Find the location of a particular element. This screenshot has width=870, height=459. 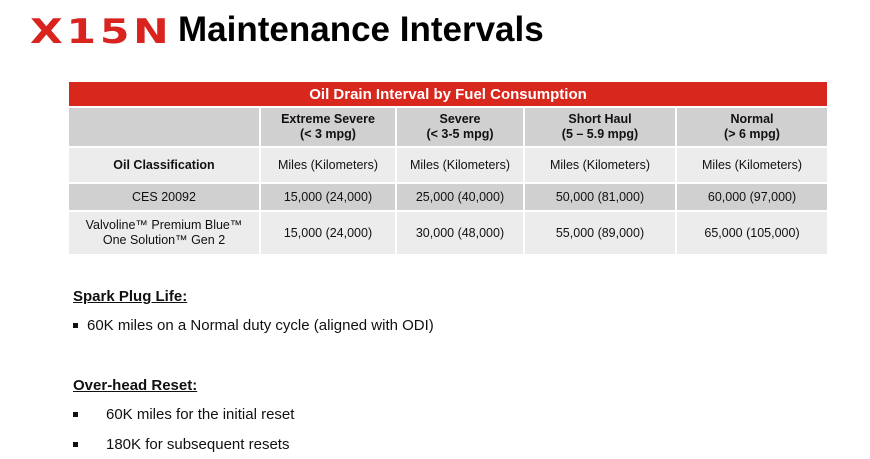

column-header-short-haul: Short Haul (5 – 5.9 mpg) is located at coordinates (600, 127).